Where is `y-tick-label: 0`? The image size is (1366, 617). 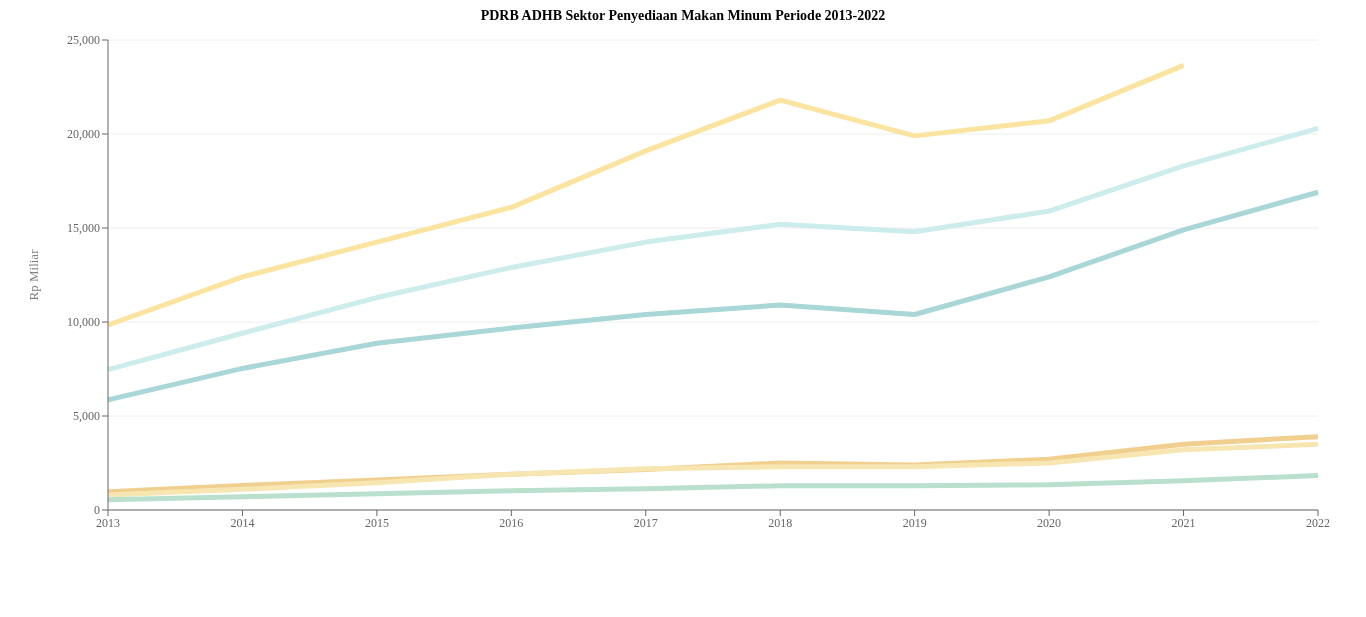 y-tick-label: 0 is located at coordinates (97, 510).